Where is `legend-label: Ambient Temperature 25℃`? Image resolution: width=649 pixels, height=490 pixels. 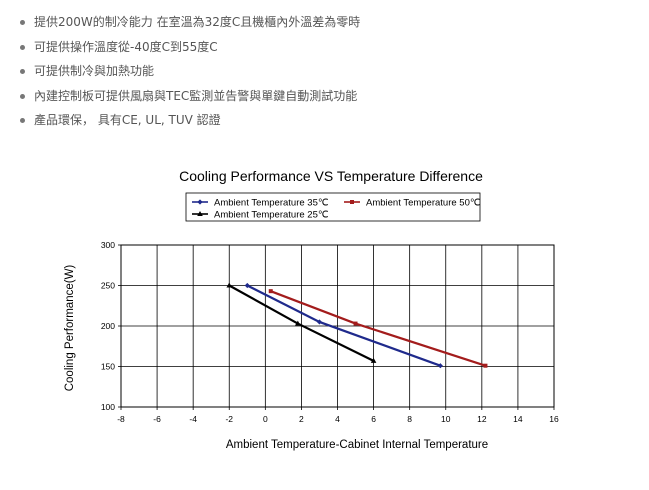
legend-label: Ambient Temperature 25℃ is located at coordinates (271, 215).